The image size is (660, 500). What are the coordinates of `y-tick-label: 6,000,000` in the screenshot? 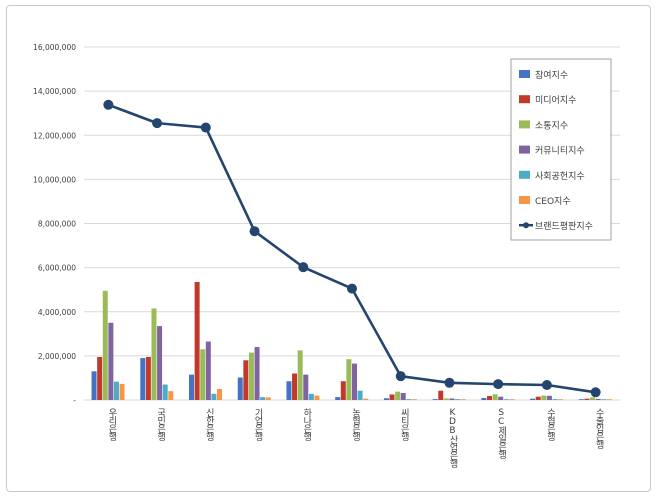 It's located at (57, 268).